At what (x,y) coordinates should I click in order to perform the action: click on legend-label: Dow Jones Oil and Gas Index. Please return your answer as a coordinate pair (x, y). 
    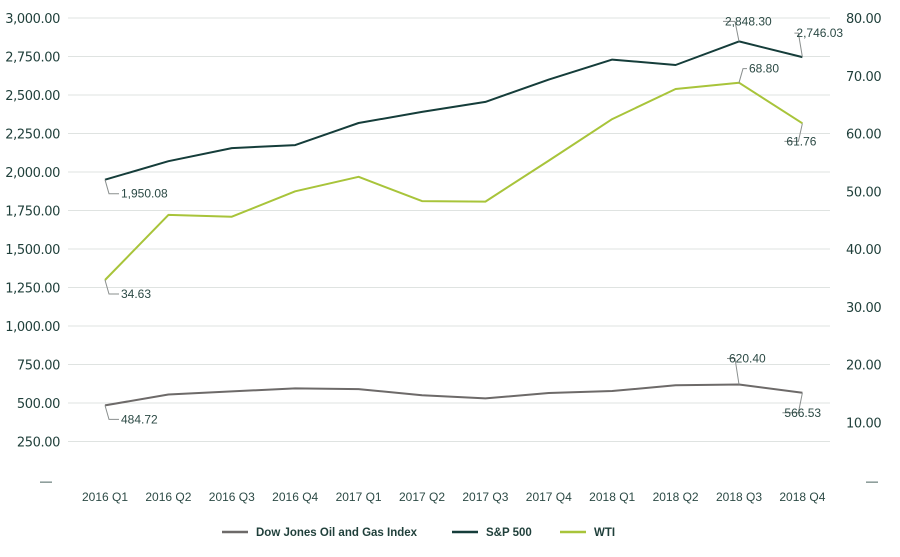
    Looking at the image, I should click on (337, 533).